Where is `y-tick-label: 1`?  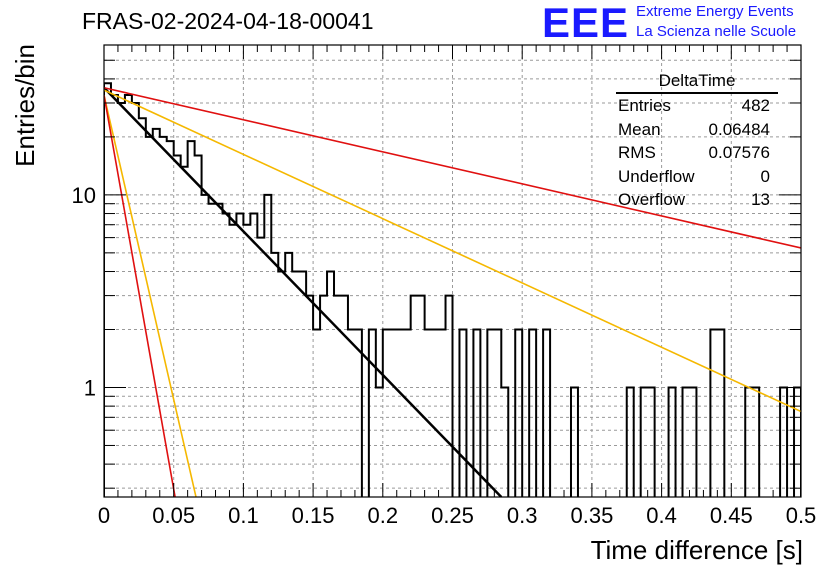 y-tick-label: 1 is located at coordinates (90, 387).